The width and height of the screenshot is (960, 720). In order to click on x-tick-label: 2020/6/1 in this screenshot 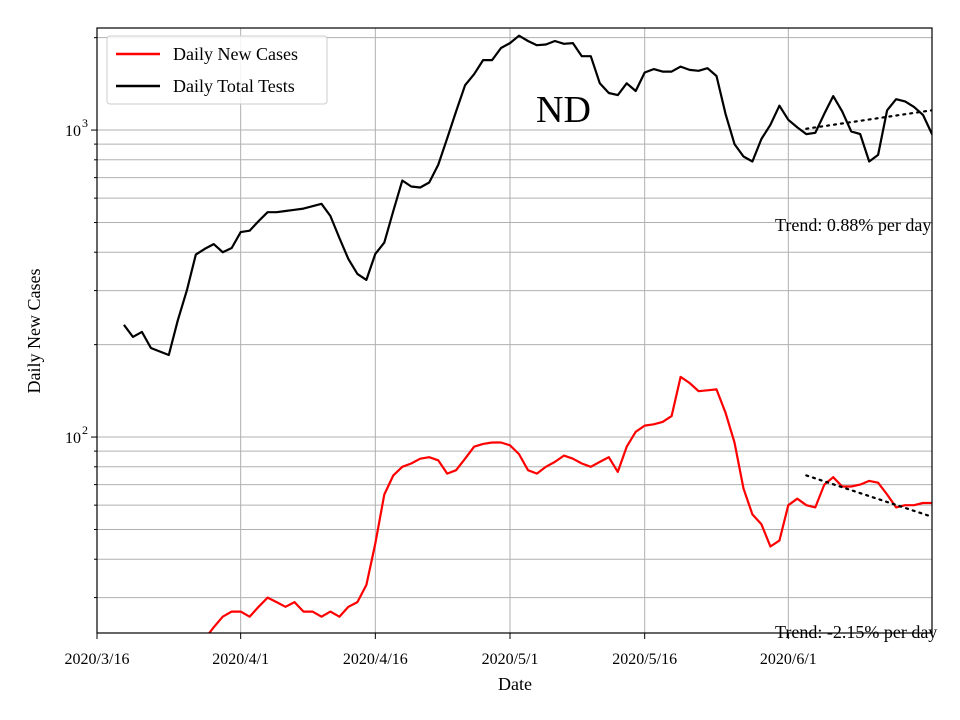, I will do `click(788, 659)`.